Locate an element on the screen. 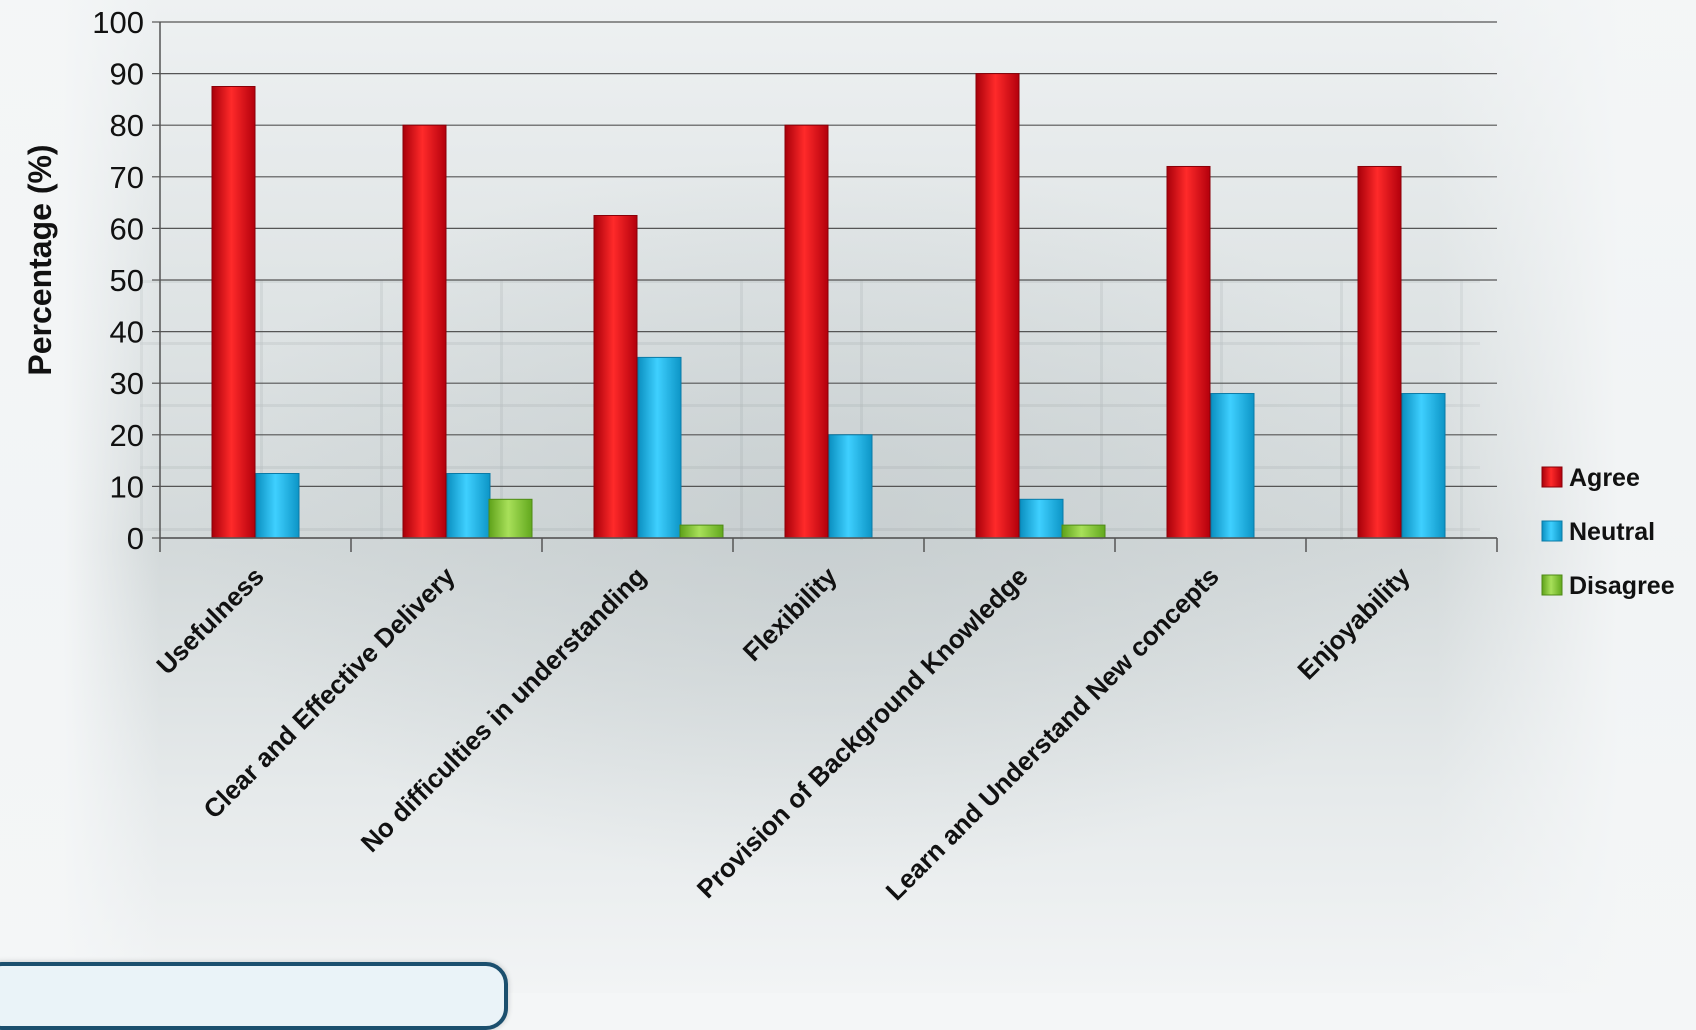 Image resolution: width=1696 pixels, height=1030 pixels. legend-label-agree: Agree is located at coordinates (1604, 478).